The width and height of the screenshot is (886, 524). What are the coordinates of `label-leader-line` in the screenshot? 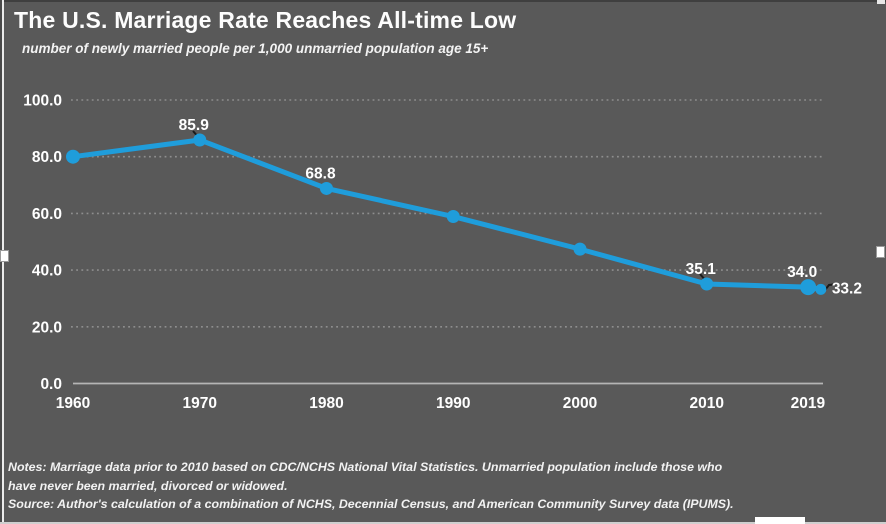 It's located at (831, 287).